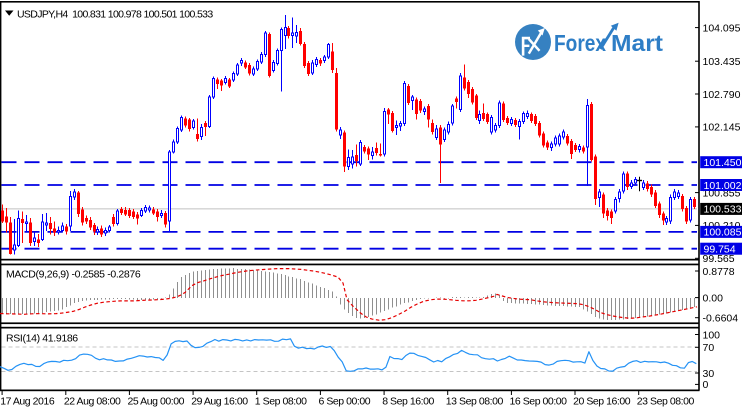 This screenshot has height=411, width=742. What do you see at coordinates (723, 163) in the screenshot?
I see `svg-text: 101.450` at bounding box center [723, 163].